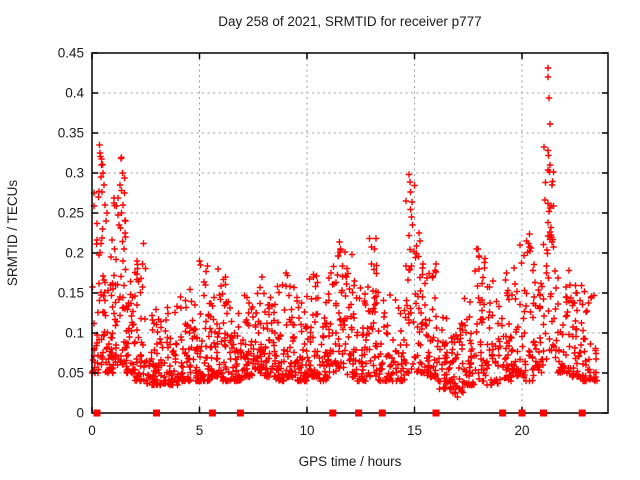 The image size is (640, 480). What do you see at coordinates (521, 430) in the screenshot?
I see `x-tick-label: 20` at bounding box center [521, 430].